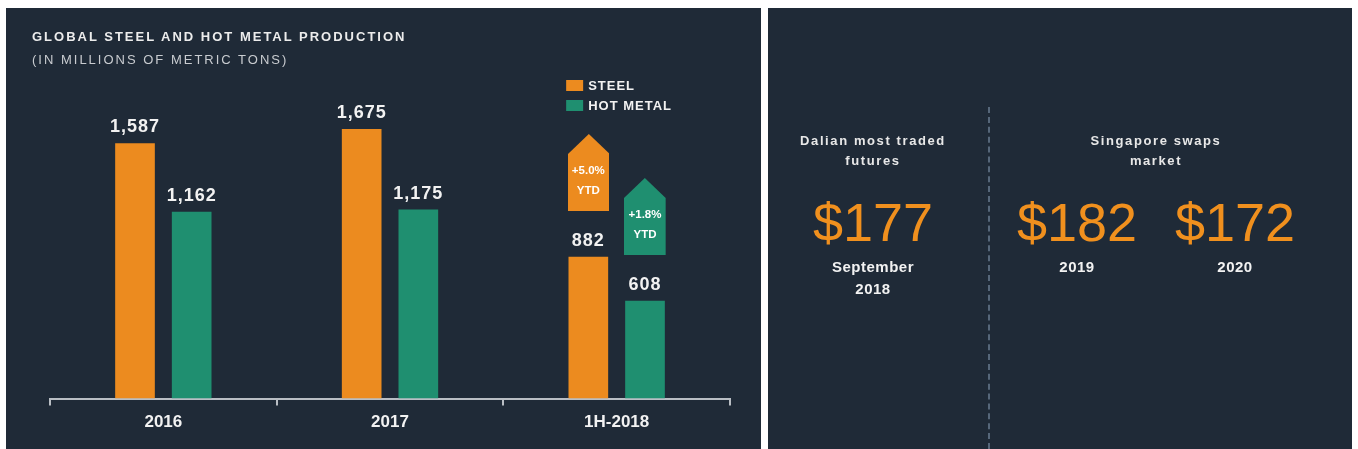  I want to click on data-label: 882, so click(588, 239).